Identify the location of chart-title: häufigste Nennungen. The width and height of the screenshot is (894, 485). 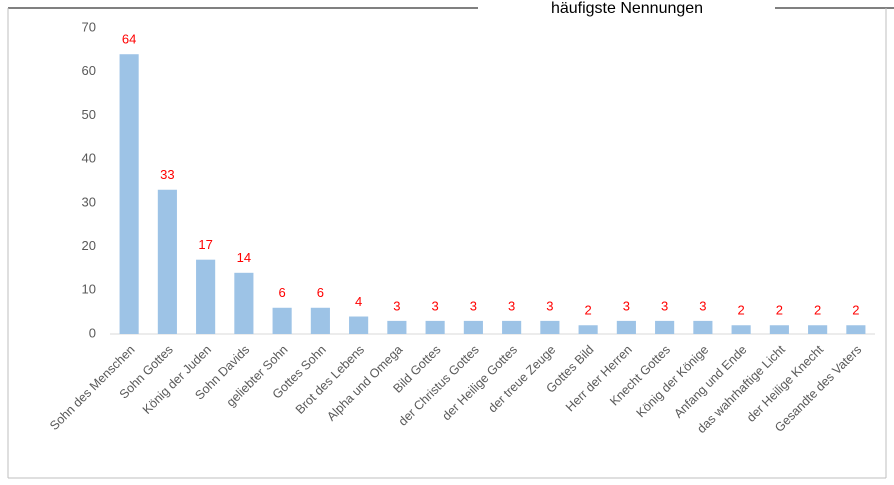
(627, 8).